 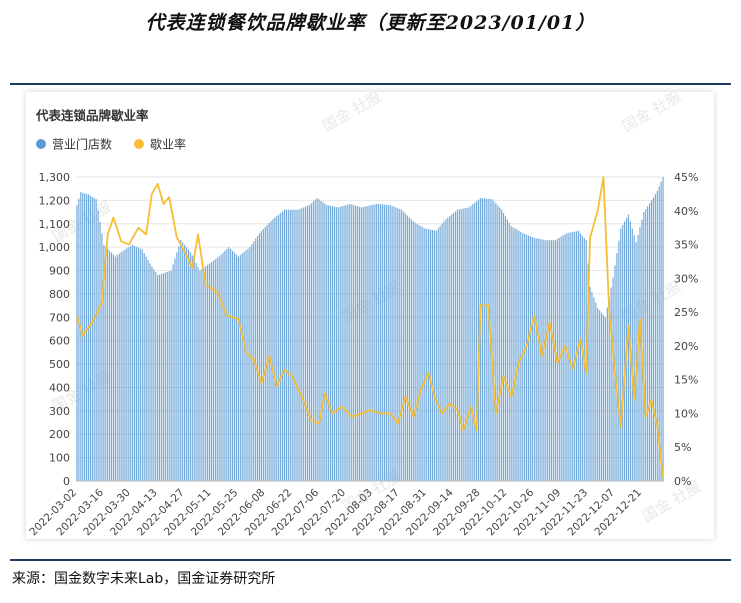 What do you see at coordinates (686, 211) in the screenshot?
I see `y-right-tick-label: 40%` at bounding box center [686, 211].